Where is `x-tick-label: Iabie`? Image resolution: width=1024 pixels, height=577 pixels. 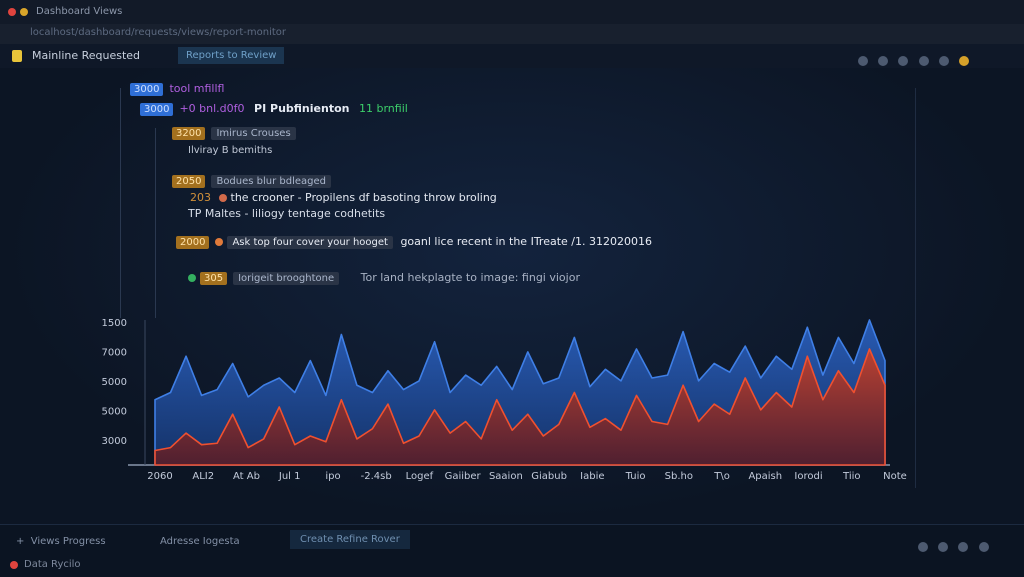 x-tick-label: Iabie is located at coordinates (592, 476).